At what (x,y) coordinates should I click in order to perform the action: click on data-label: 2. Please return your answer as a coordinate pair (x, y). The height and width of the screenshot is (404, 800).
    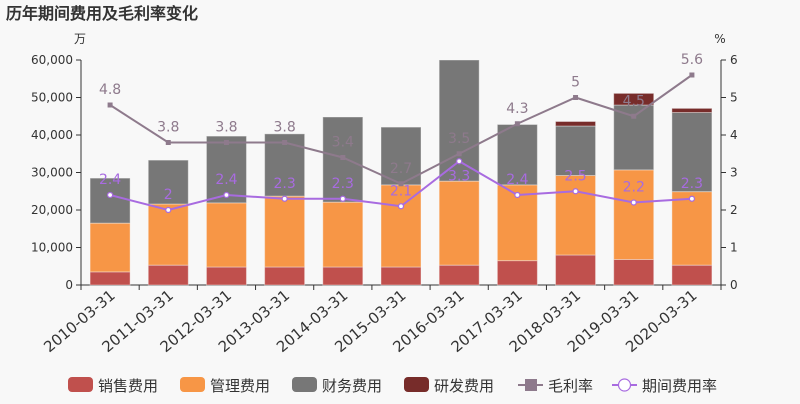
    Looking at the image, I should click on (168, 195).